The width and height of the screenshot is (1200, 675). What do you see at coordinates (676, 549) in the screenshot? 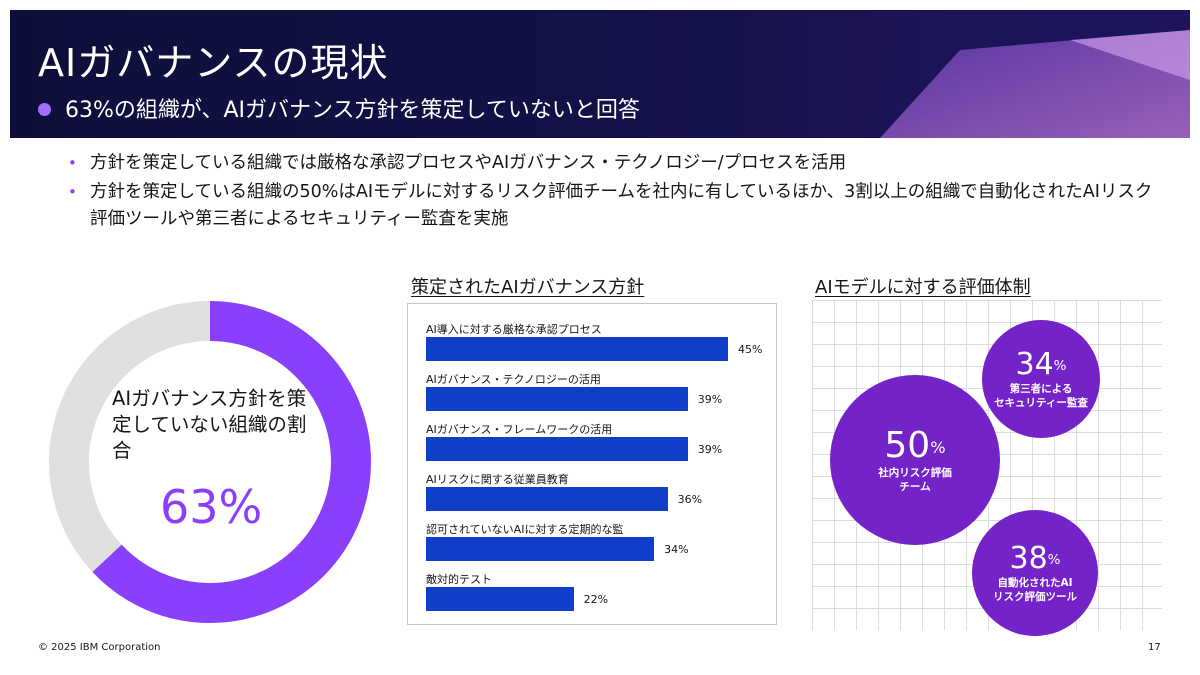
I see `bar-value-label: 34%` at bounding box center [676, 549].